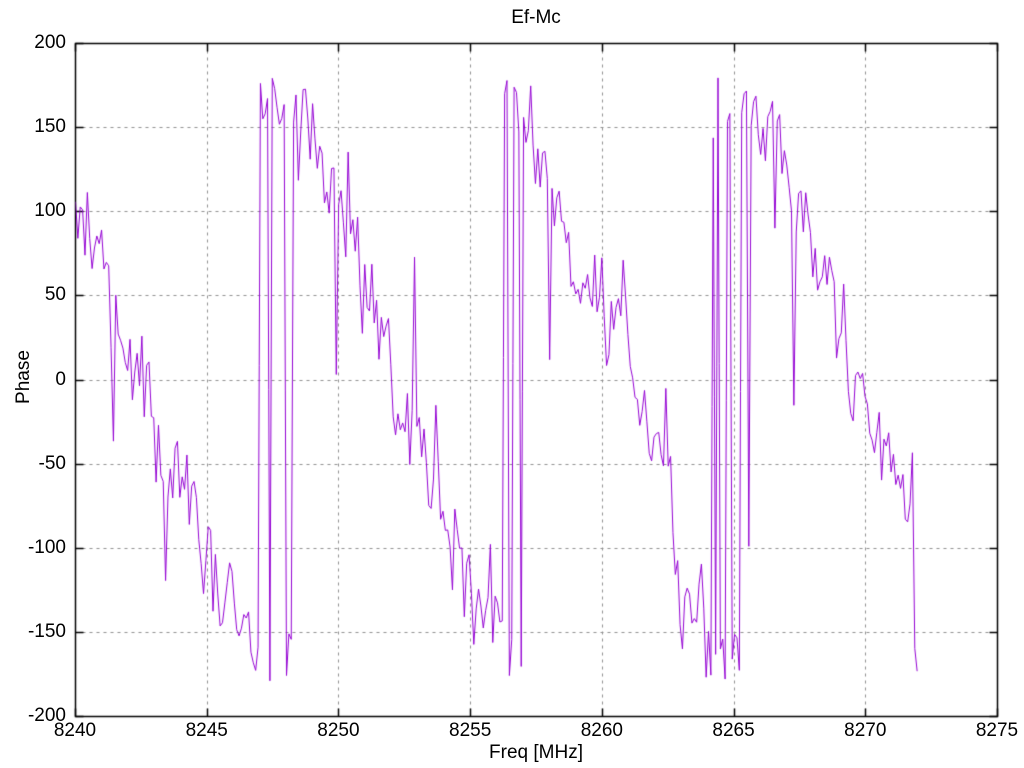 The width and height of the screenshot is (1024, 768). What do you see at coordinates (52, 463) in the screenshot?
I see `y-tick-label: -50` at bounding box center [52, 463].